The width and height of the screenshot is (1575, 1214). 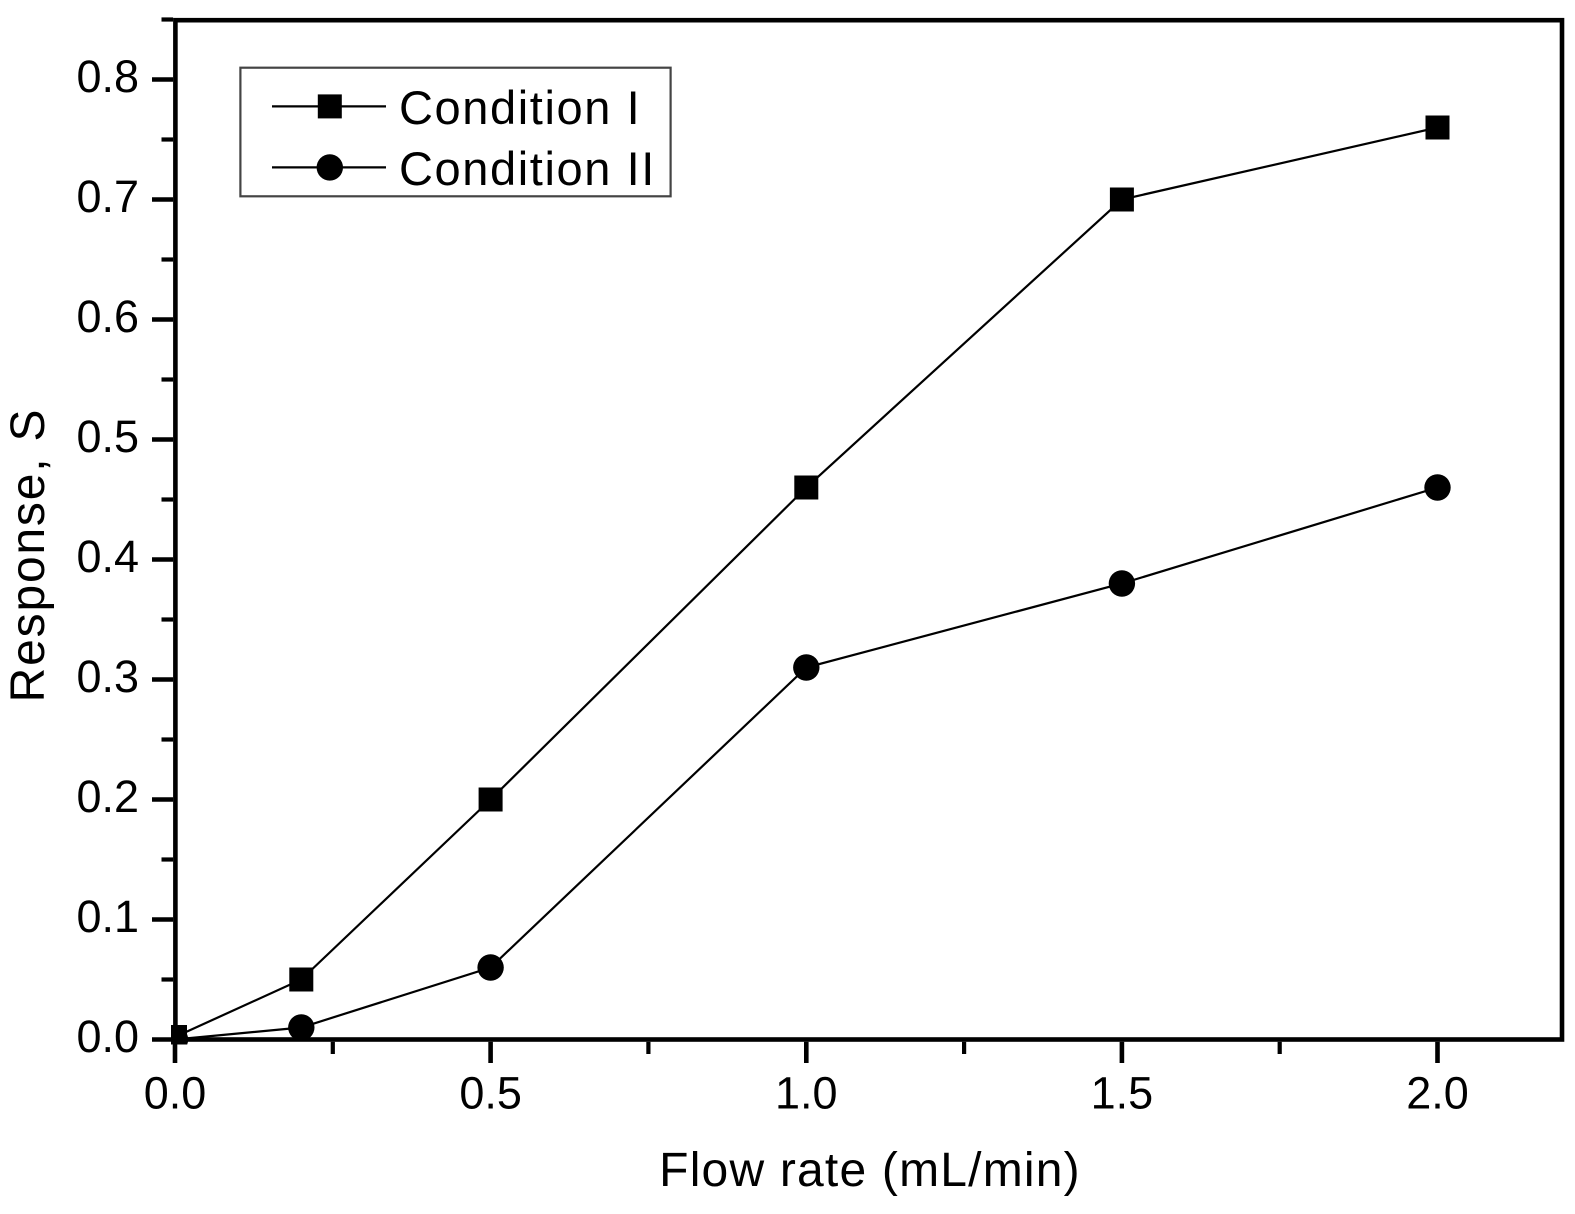 What do you see at coordinates (107, 916) in the screenshot?
I see `svg-text: 0.1` at bounding box center [107, 916].